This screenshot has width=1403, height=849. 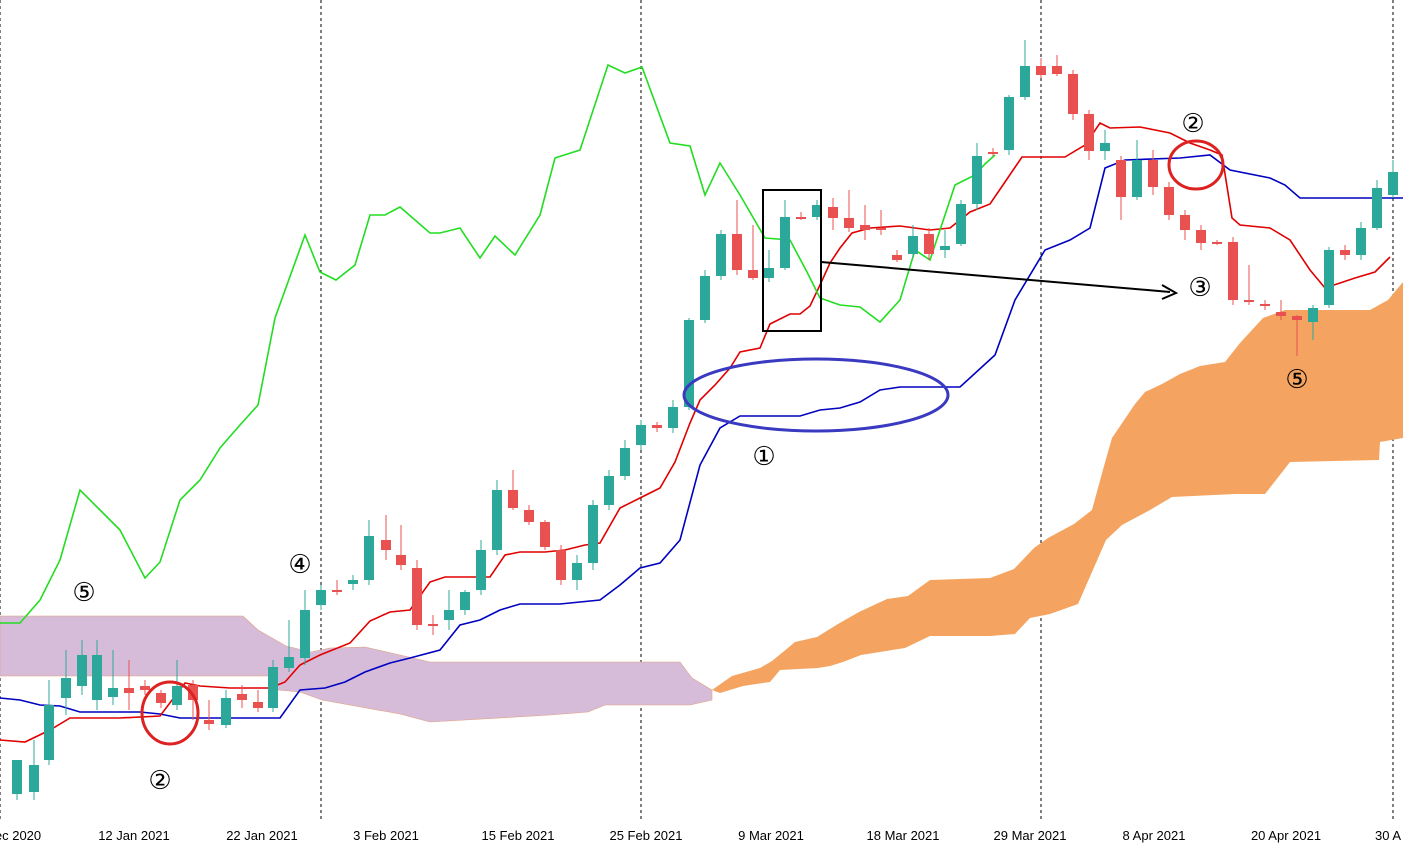 What do you see at coordinates (170, 713) in the screenshot?
I see `red-circle-left` at bounding box center [170, 713].